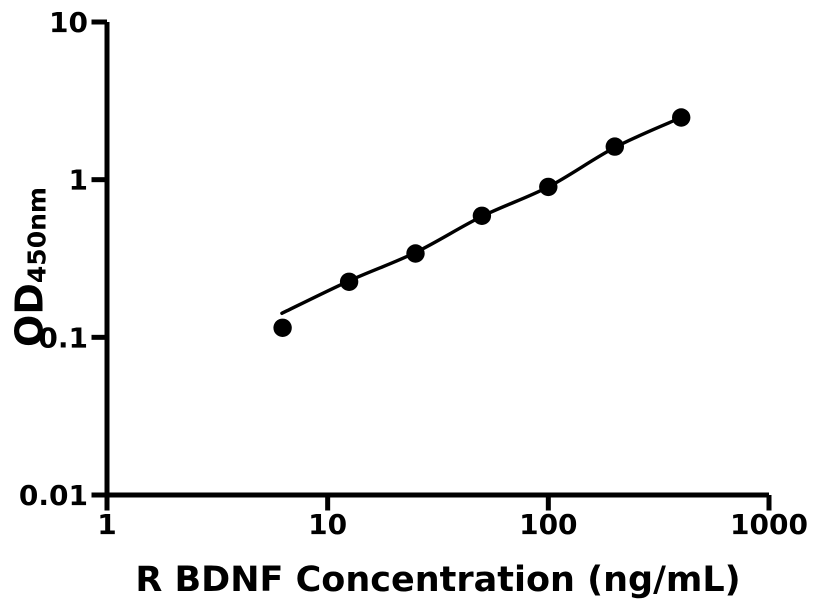 This screenshot has height=612, width=816. I want to click on y-tick-label: 10, so click(68, 22).